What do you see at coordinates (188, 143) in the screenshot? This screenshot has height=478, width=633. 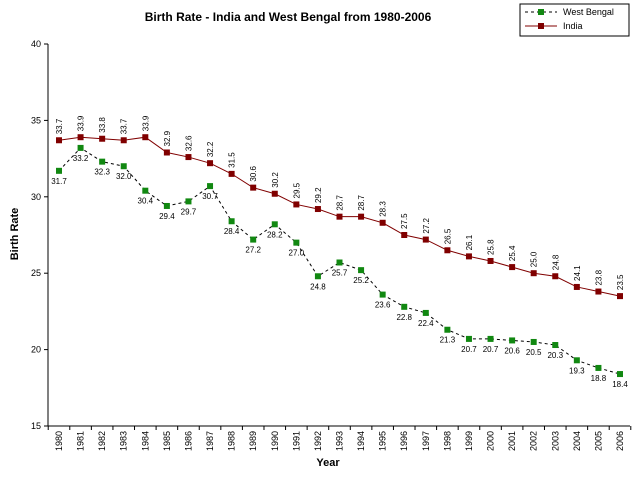 I see `data-label-india: 32.6` at bounding box center [188, 143].